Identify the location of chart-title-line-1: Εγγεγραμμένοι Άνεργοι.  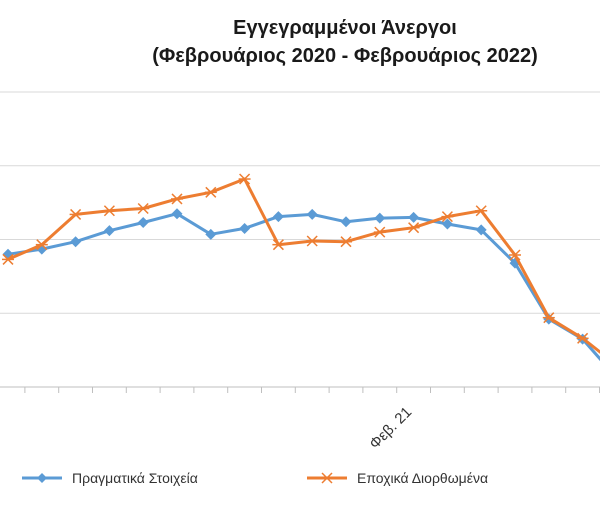
(345, 28).